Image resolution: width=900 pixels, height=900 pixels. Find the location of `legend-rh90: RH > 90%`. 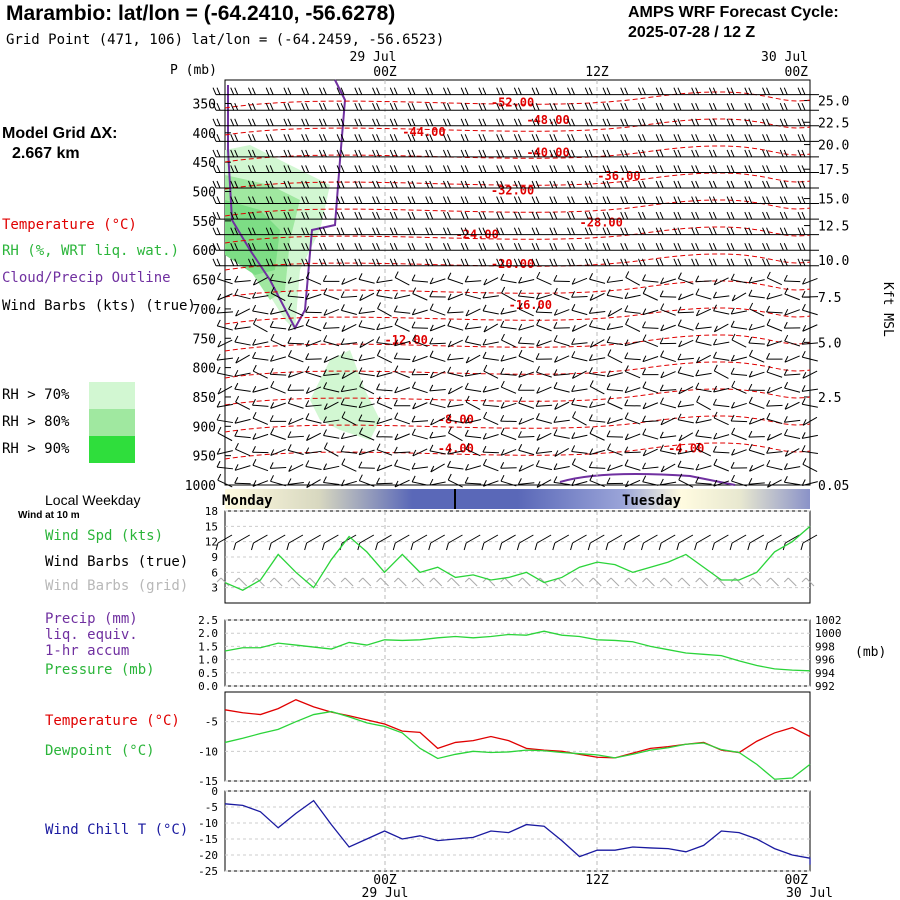

legend-rh90: RH > 90% is located at coordinates (36, 449).